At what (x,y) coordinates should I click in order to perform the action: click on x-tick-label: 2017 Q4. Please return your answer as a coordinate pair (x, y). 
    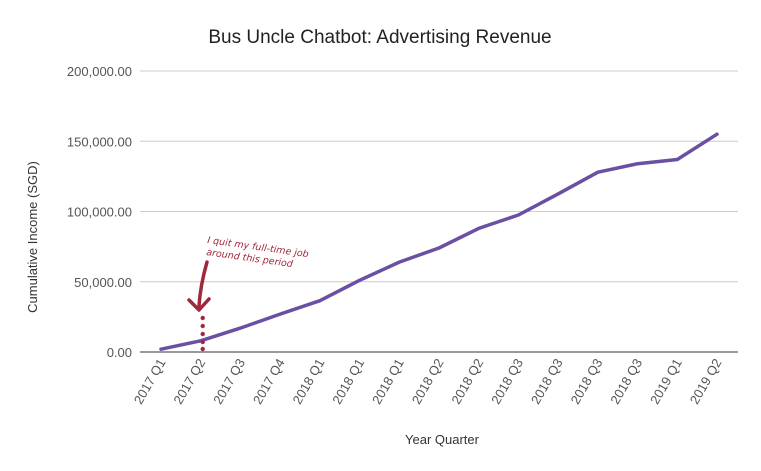
    Looking at the image, I should click on (269, 381).